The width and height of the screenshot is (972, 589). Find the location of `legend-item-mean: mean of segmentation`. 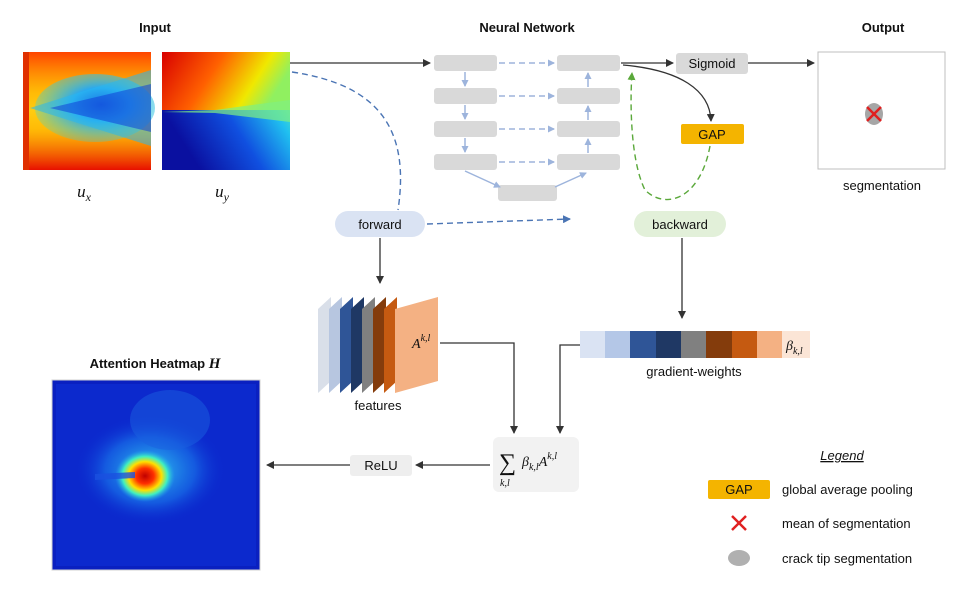

legend-item-mean: mean of segmentation is located at coordinates (821, 523).